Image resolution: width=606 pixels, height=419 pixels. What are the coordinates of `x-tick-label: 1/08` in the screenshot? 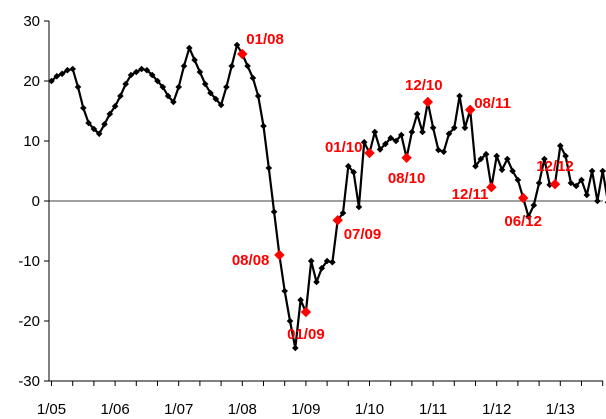 It's located at (242, 409).